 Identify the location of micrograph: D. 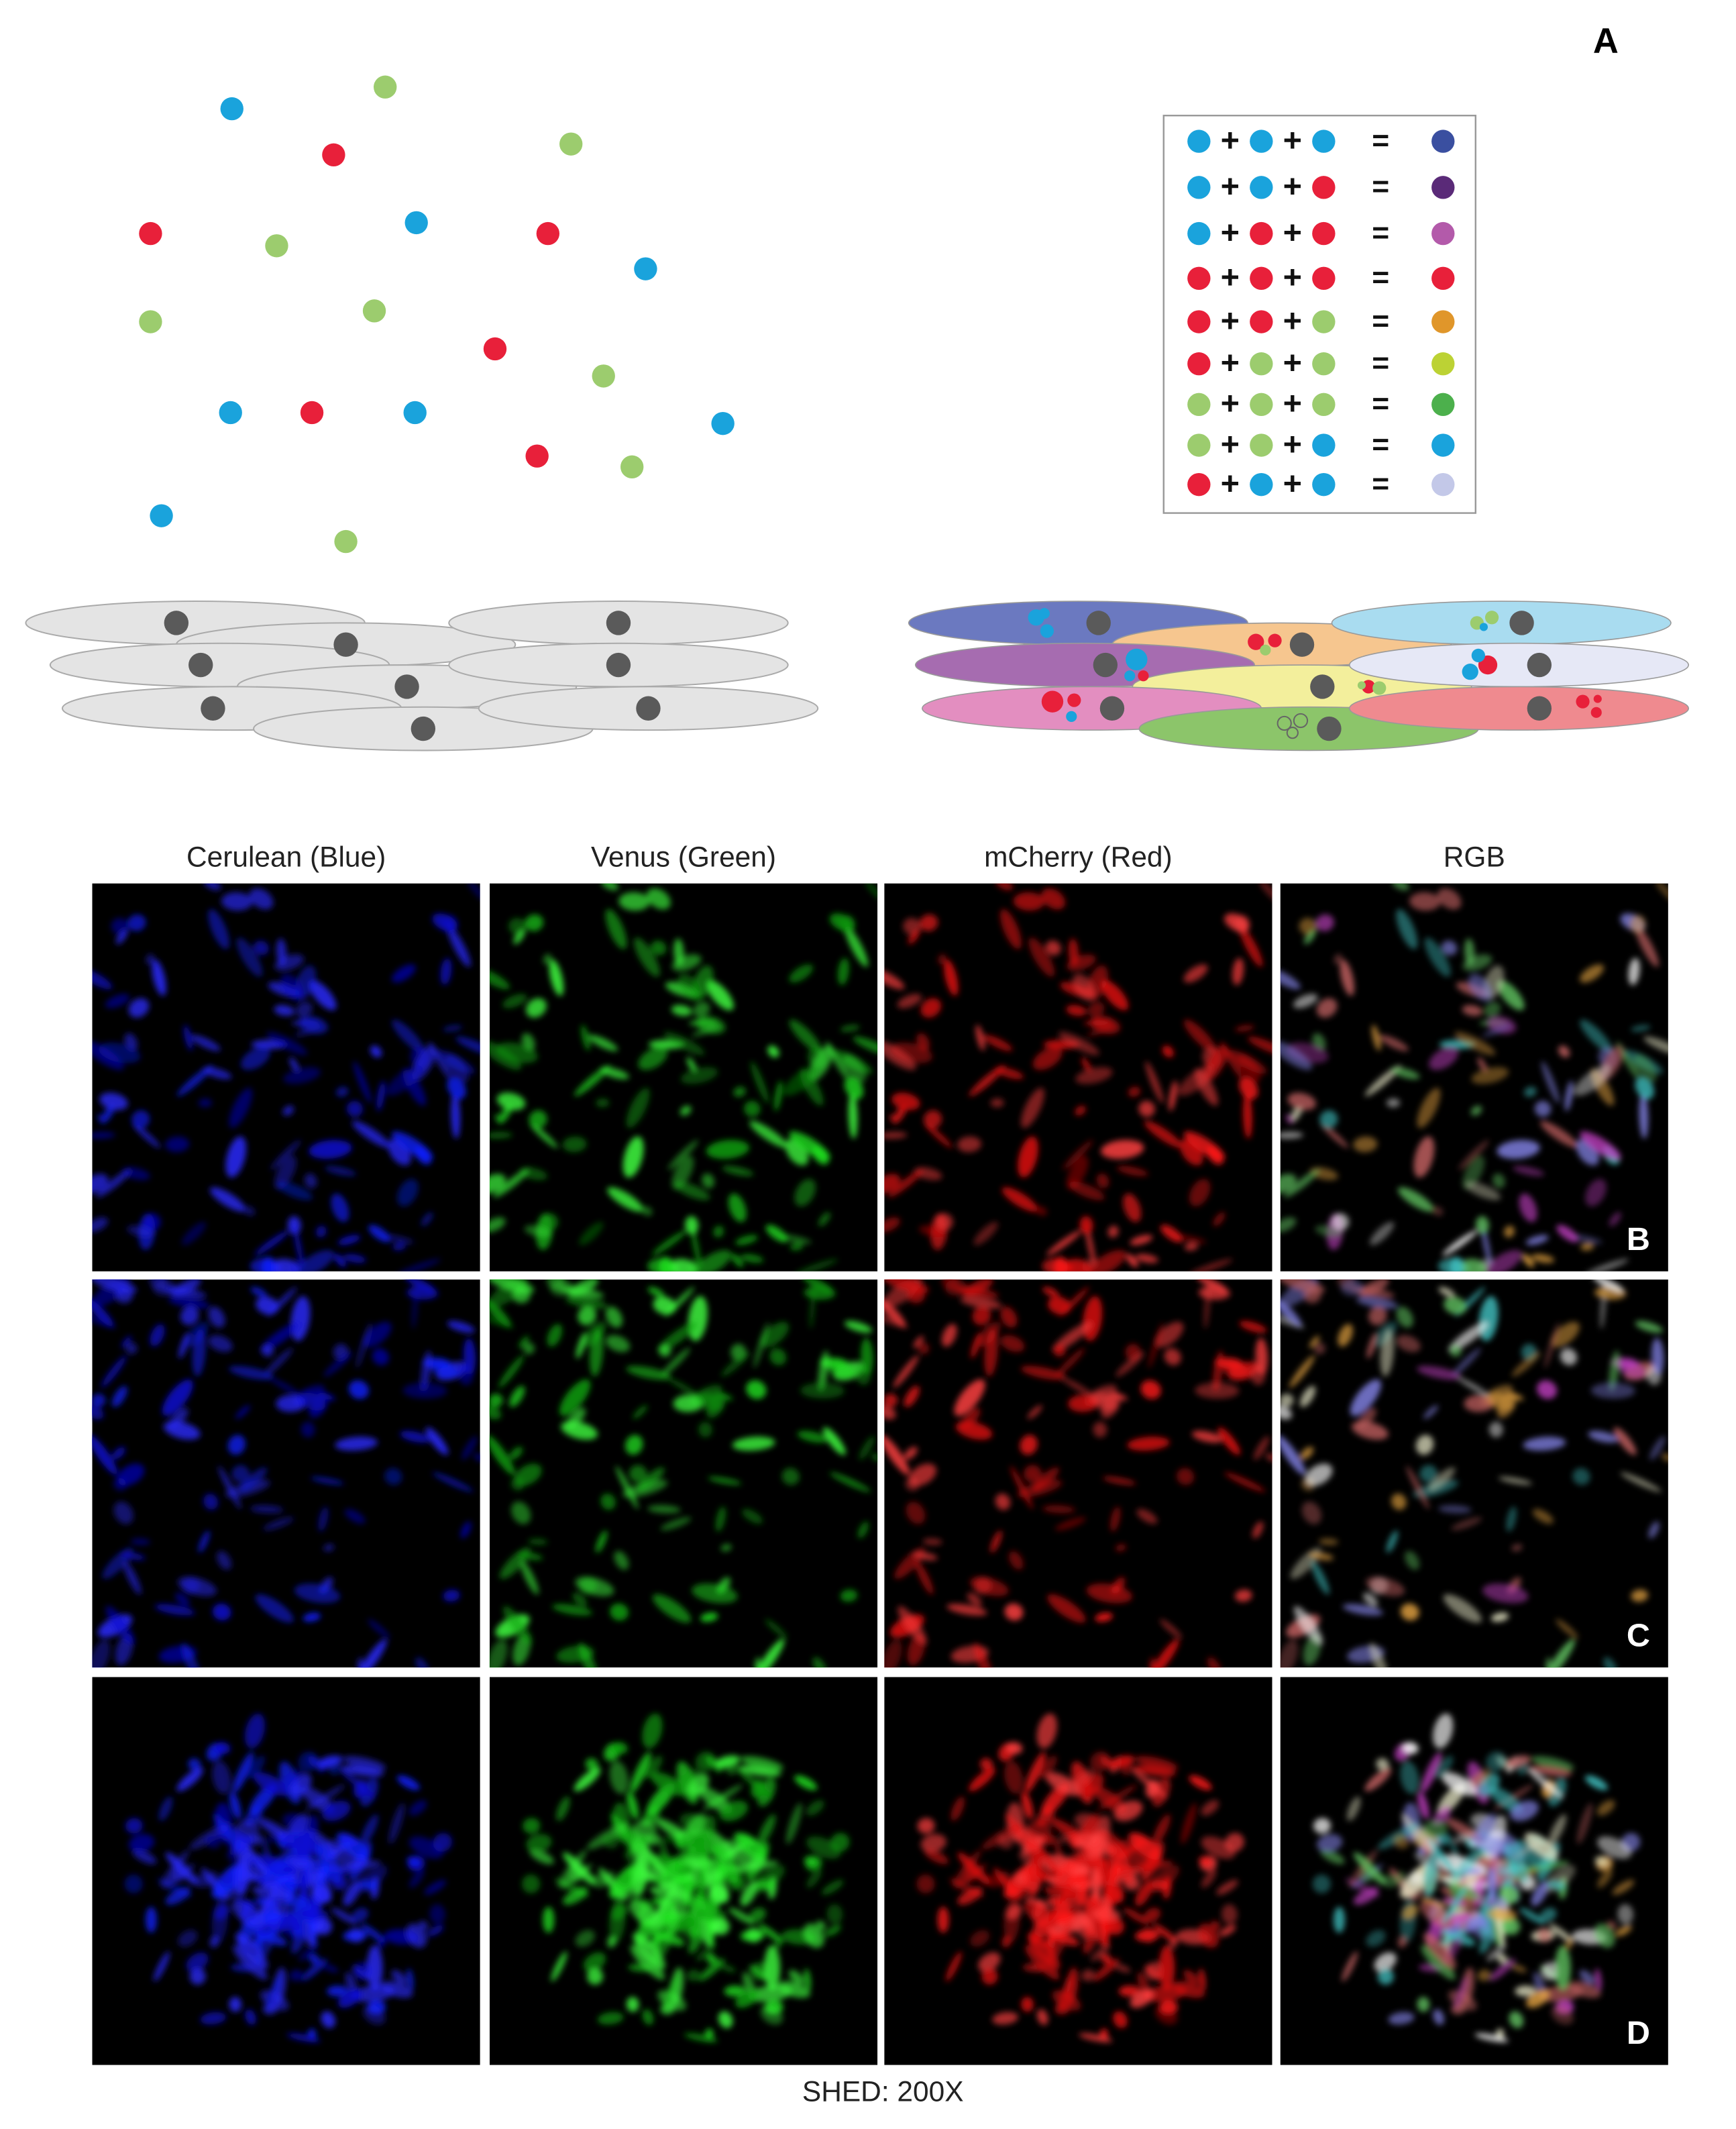
(1474, 1871).